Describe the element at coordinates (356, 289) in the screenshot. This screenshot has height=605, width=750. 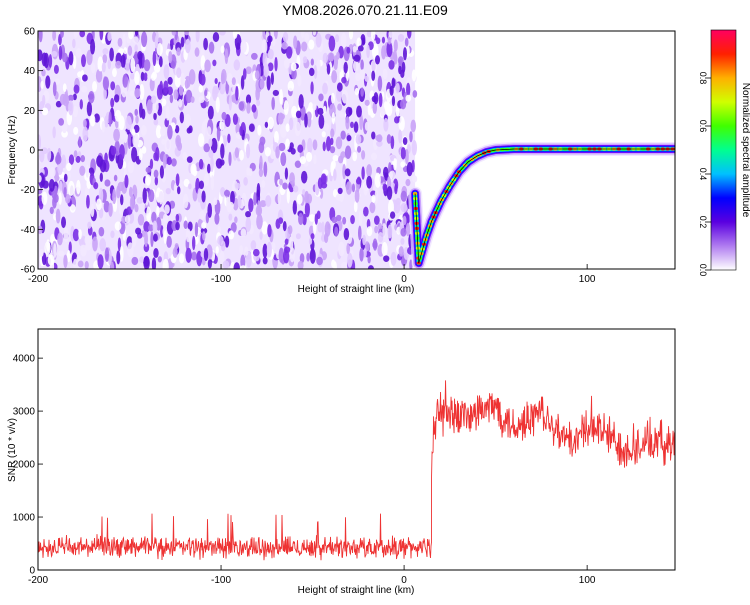
I see `spectrogram-x-label: Height of straight line (km)` at that location.